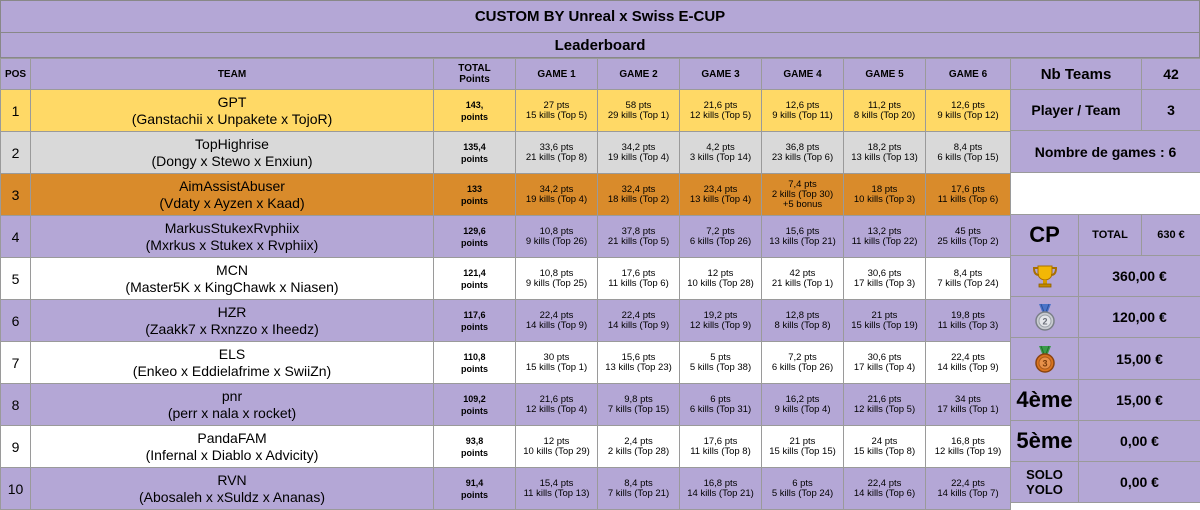 Image resolution: width=1200 pixels, height=510 pixels. Describe the element at coordinates (16, 195) in the screenshot. I see `rank-cell: 3` at that location.